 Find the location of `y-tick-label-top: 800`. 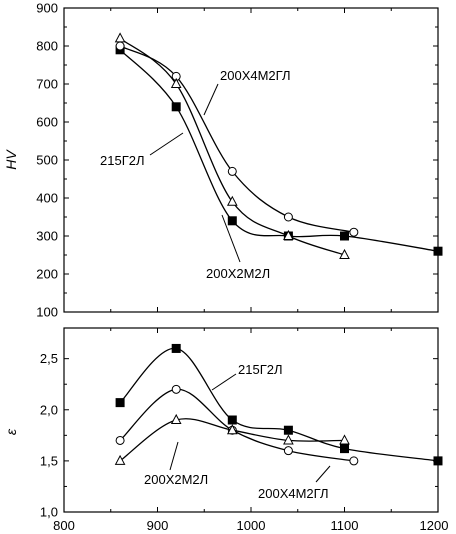

y-tick-label-top: 800 is located at coordinates (47, 46).